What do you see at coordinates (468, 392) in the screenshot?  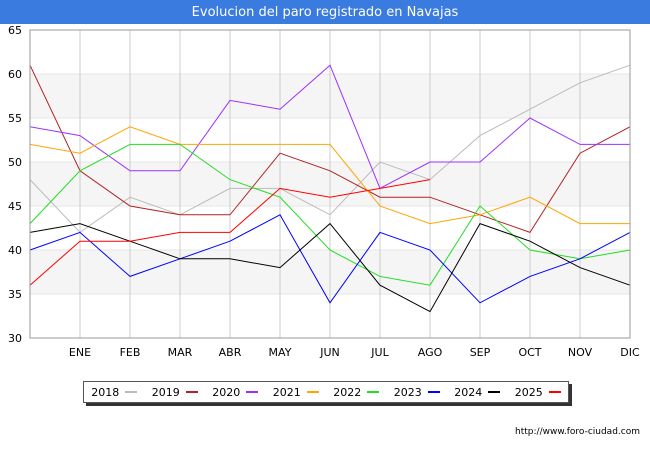 I see `legend-label: 2024` at bounding box center [468, 392].